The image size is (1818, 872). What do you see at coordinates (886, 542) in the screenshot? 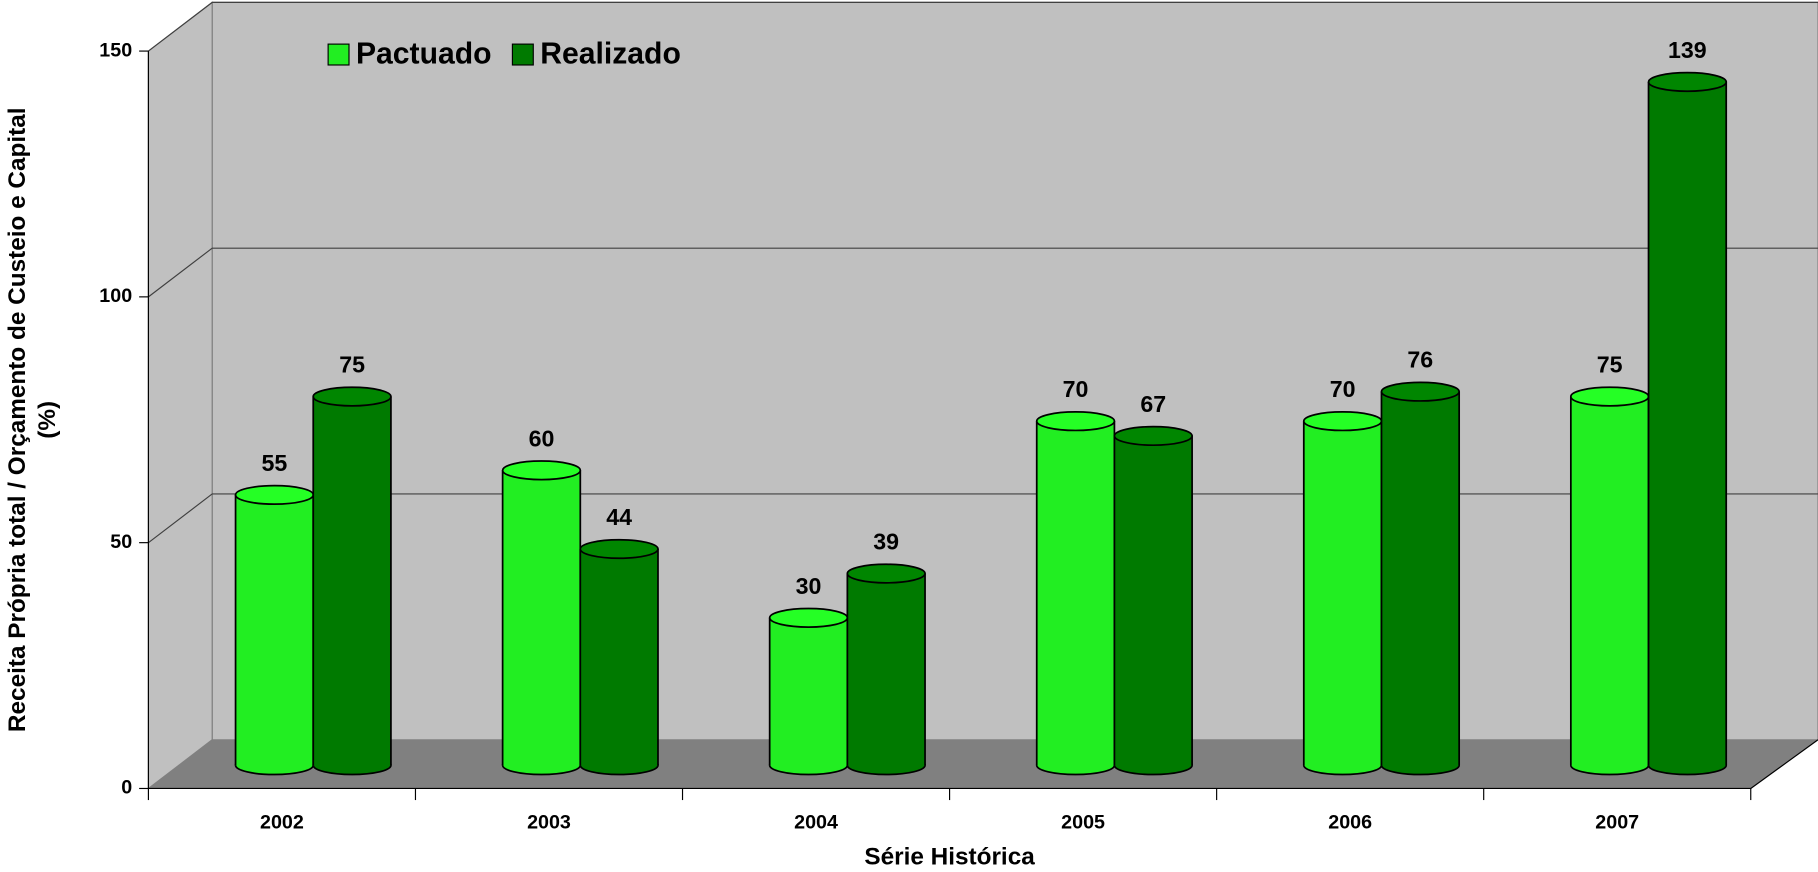
I see `value-label: 39` at bounding box center [886, 542].